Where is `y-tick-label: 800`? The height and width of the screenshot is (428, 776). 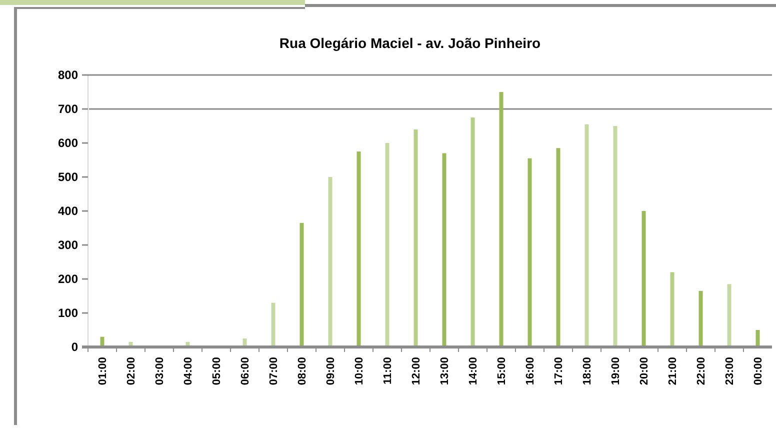 y-tick-label: 800 is located at coordinates (68, 75).